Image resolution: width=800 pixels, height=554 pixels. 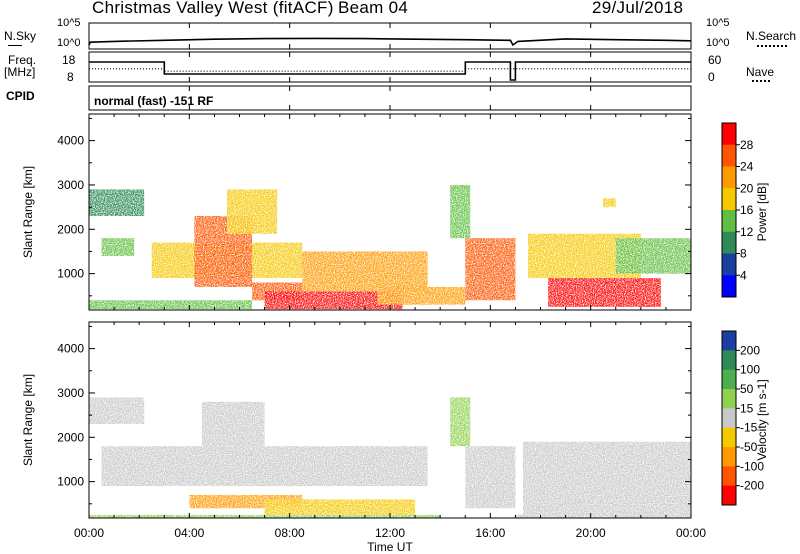 What do you see at coordinates (70, 437) in the screenshot?
I see `velocity-range-tick-1: 2000` at bounding box center [70, 437].